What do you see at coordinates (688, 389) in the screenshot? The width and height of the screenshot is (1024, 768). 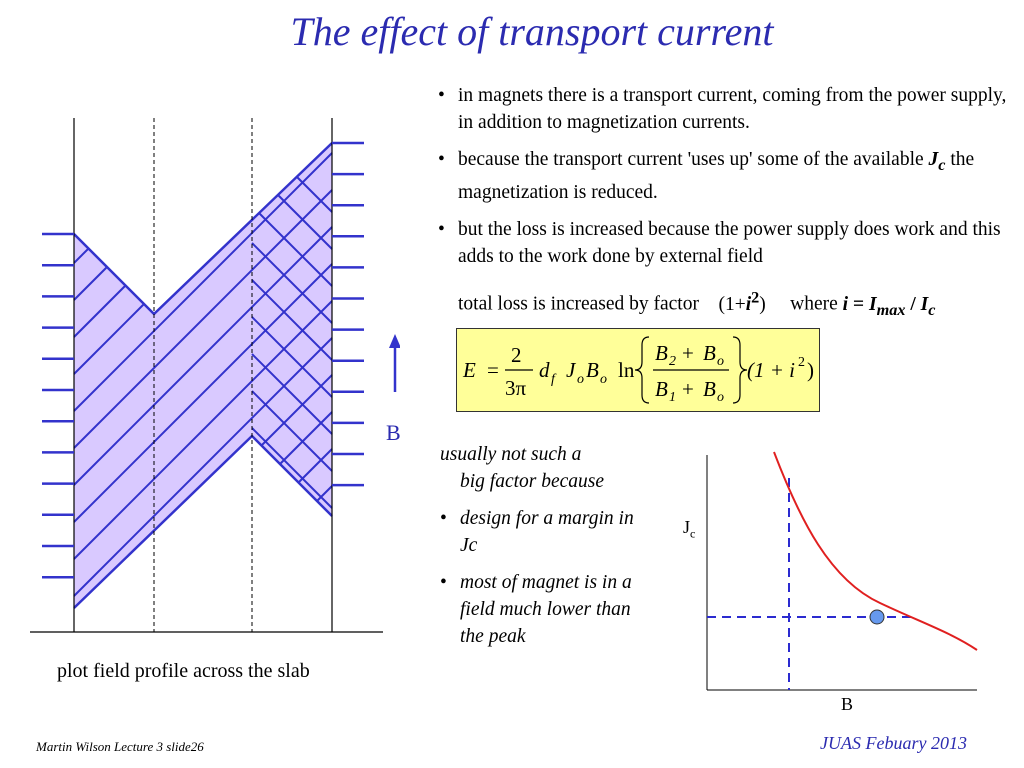 I see `formula-den-plus: +` at bounding box center [688, 389].